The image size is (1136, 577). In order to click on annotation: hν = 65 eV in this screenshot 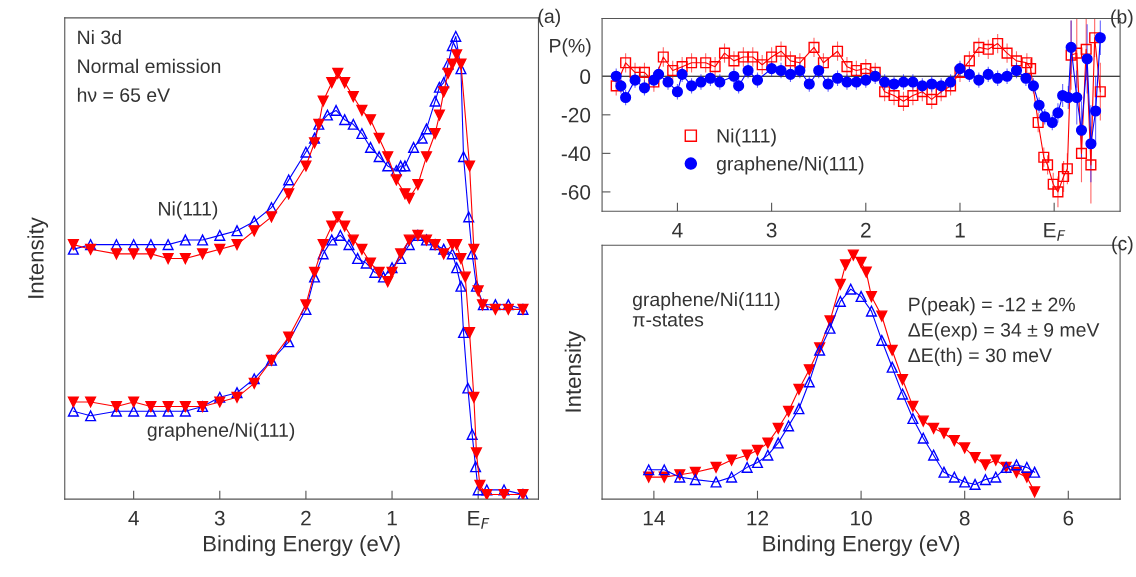, I will do `click(124, 94)`.